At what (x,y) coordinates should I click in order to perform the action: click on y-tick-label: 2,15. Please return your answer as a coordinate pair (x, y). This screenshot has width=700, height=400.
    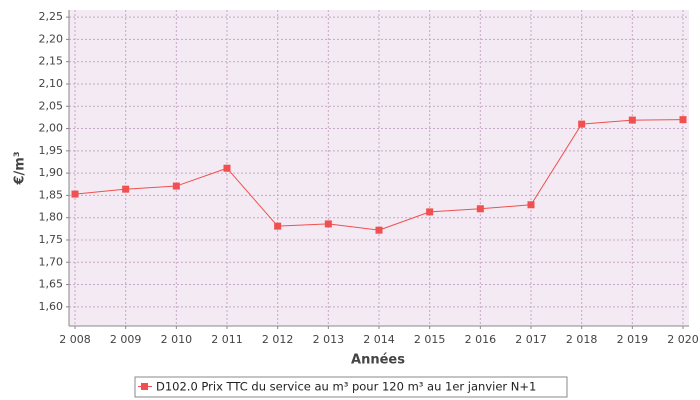
    Looking at the image, I should click on (51, 61).